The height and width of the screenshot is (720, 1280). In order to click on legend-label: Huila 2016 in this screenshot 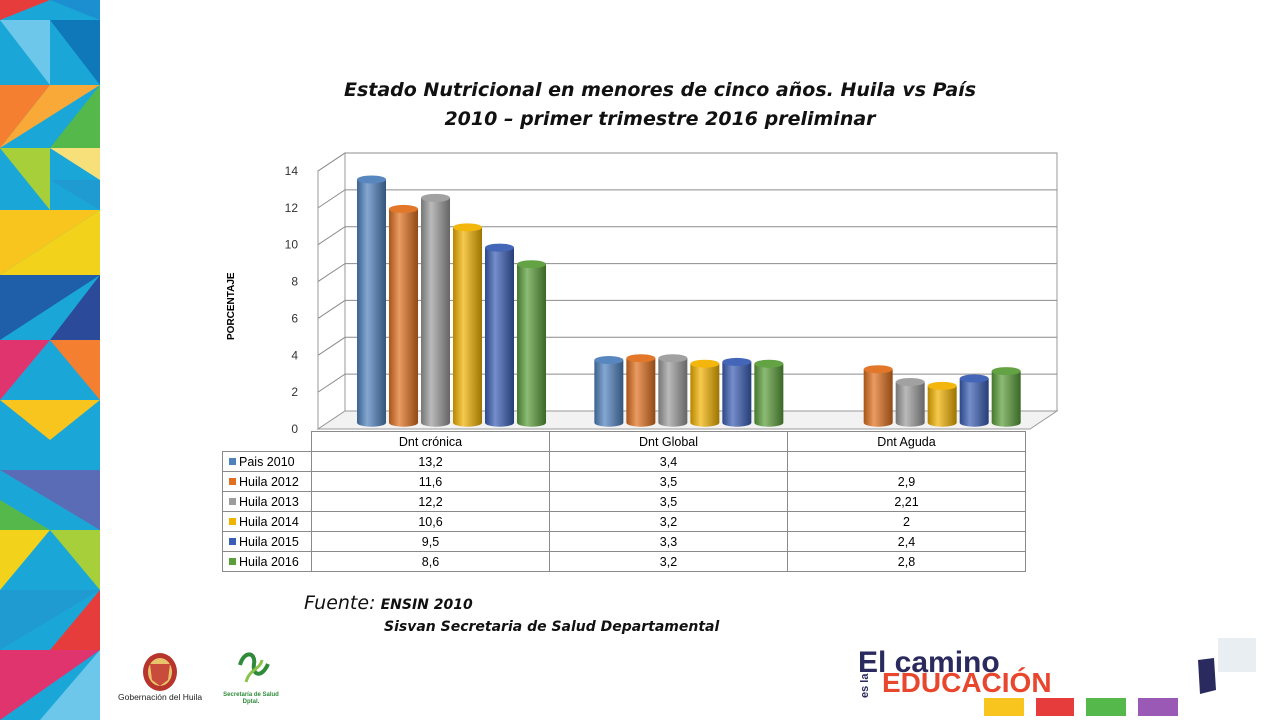, I will do `click(269, 561)`.